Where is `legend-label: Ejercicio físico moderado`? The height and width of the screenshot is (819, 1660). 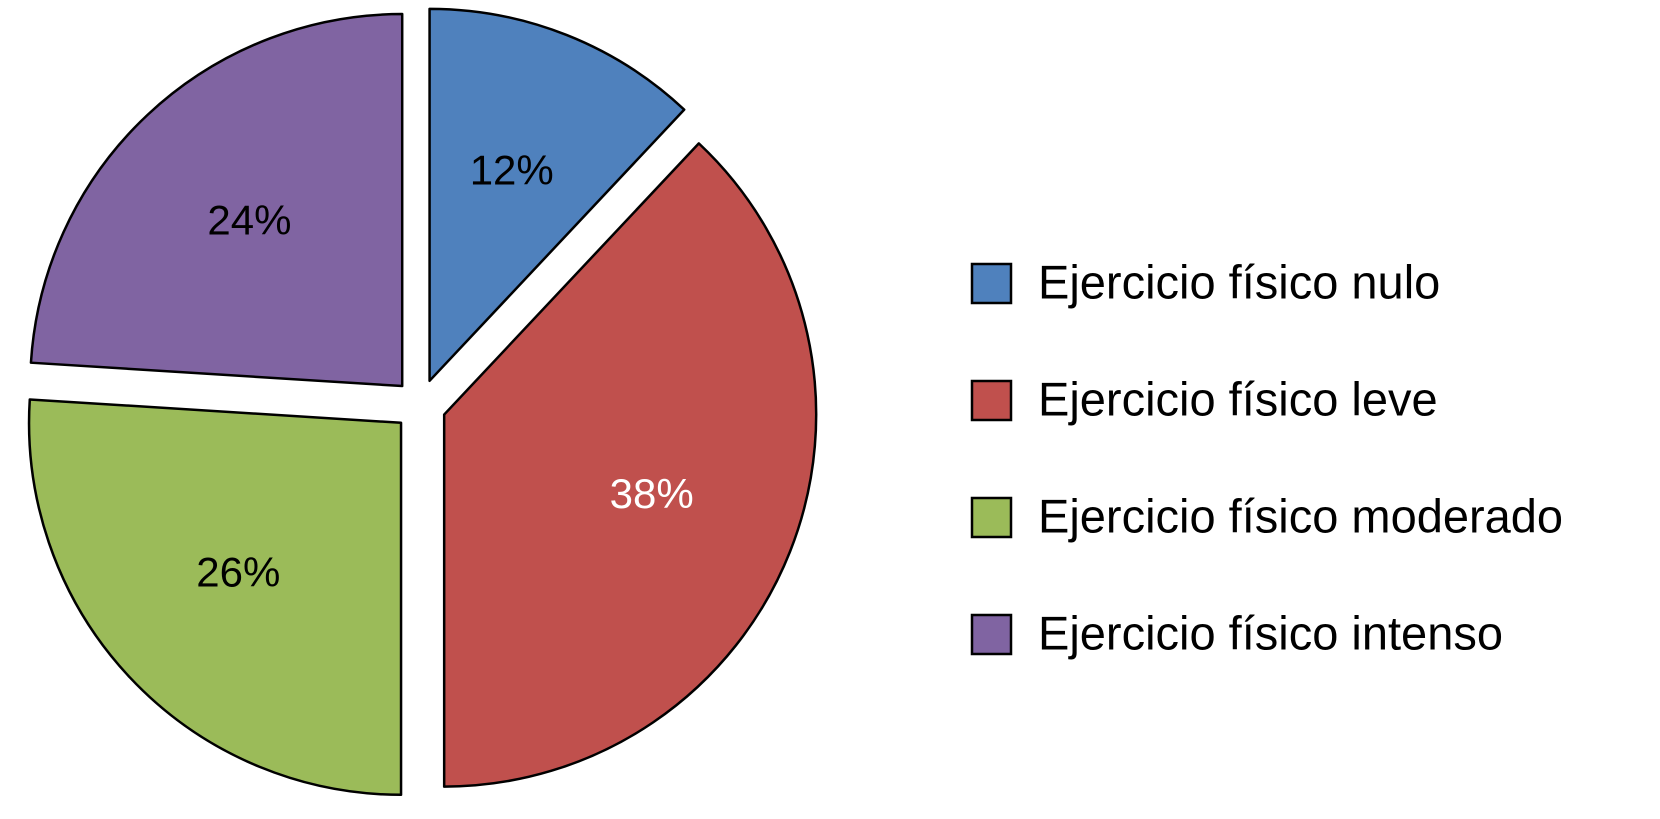
legend-label: Ejercicio físico moderado is located at coordinates (1300, 515).